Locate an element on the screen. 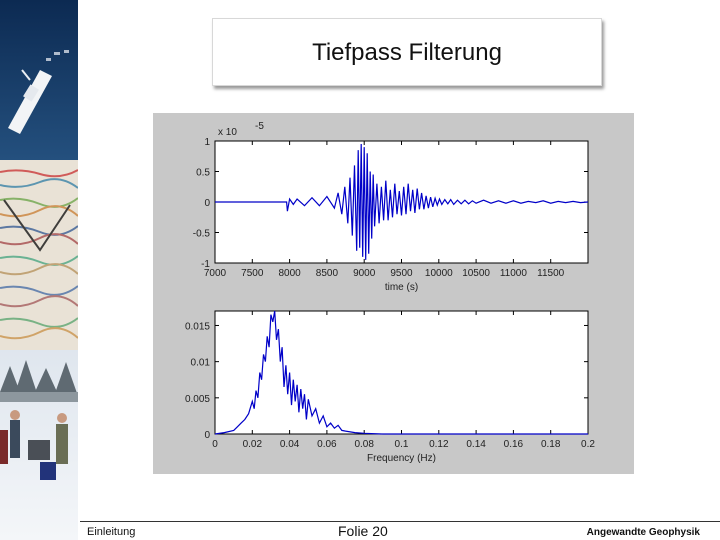 The image size is (720, 540). footer-course-name: Angewandte Geophysik is located at coordinates (643, 532).